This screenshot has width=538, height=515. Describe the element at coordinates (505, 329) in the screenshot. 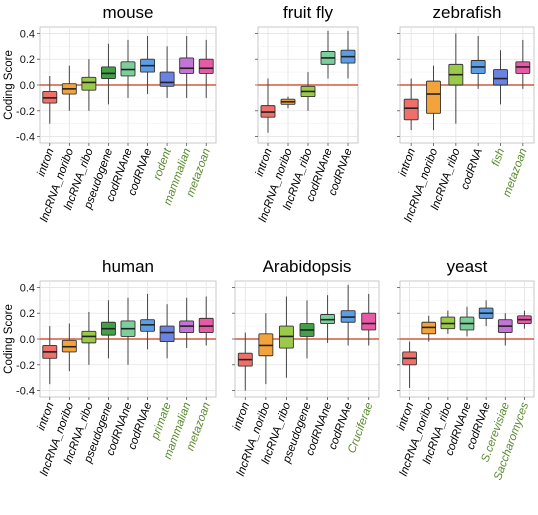

I see `box-s-cerevisiae` at that location.